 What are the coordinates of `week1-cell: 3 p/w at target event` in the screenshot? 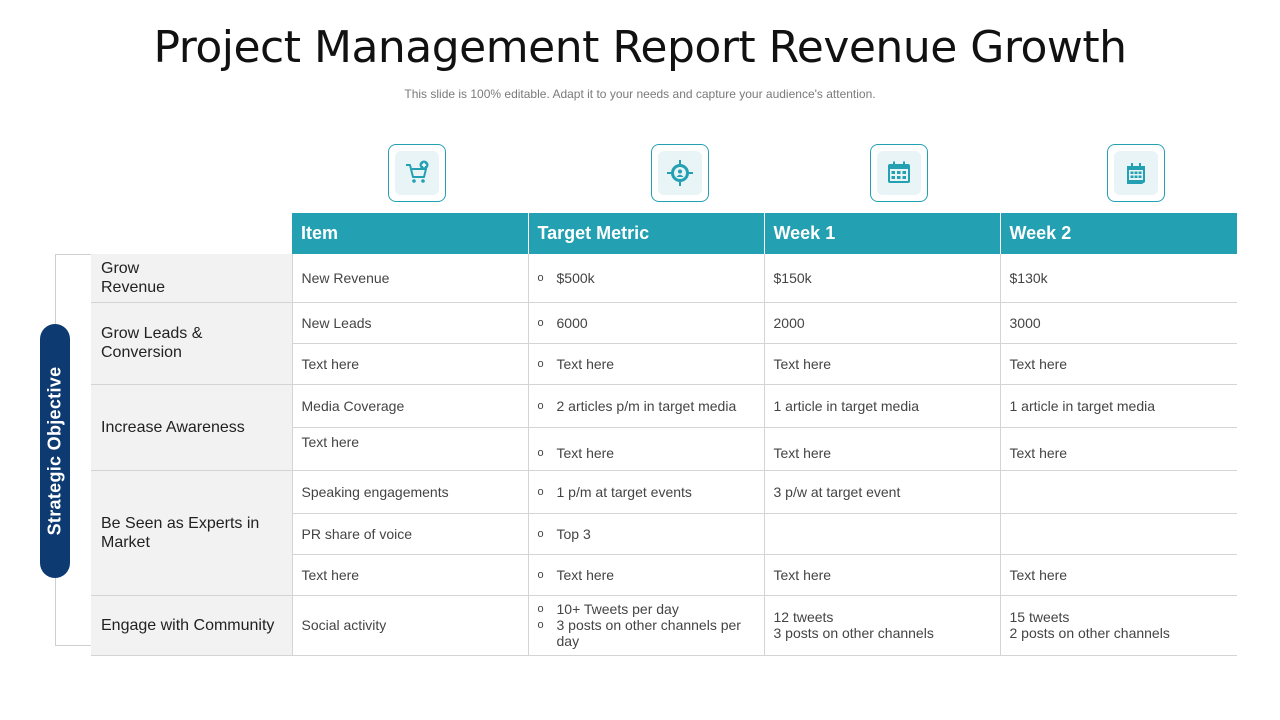 It's located at (882, 492).